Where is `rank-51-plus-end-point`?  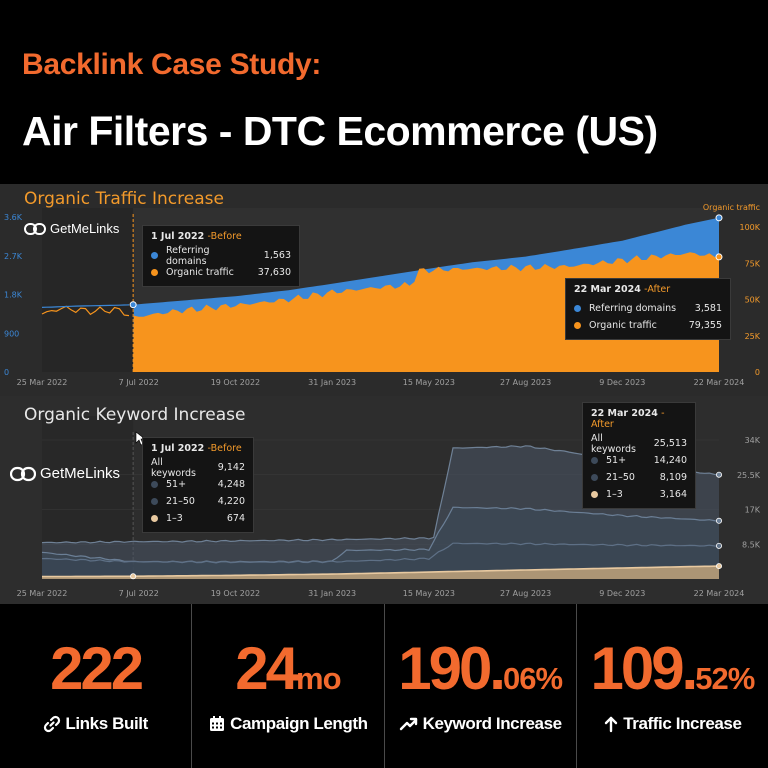 rank-51-plus-end-point is located at coordinates (719, 520).